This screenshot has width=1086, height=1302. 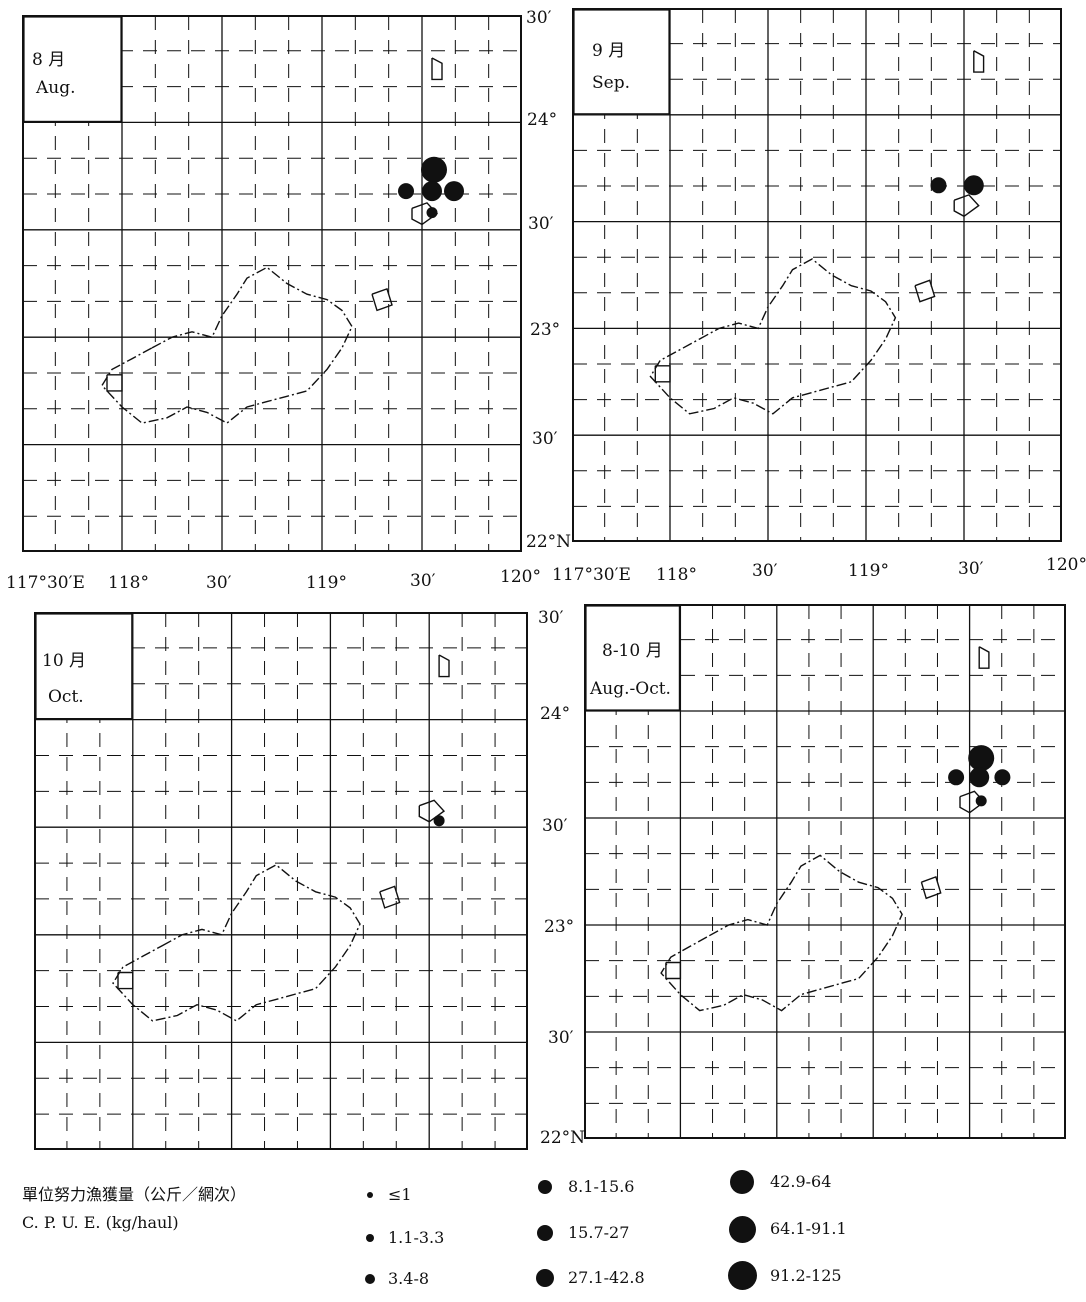 I want to click on panel-title-en: Sep., so click(x=611, y=83).